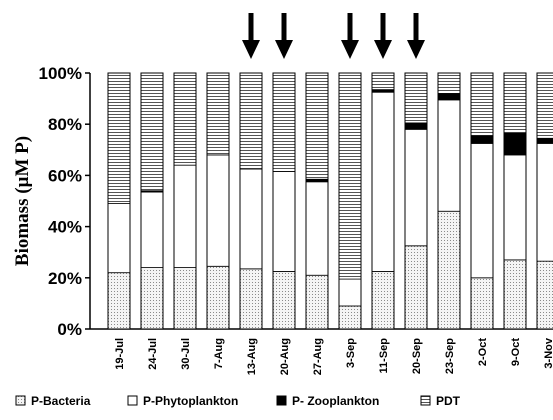  Describe the element at coordinates (60, 73) in the screenshot. I see `y-tick-label: 100%` at that location.